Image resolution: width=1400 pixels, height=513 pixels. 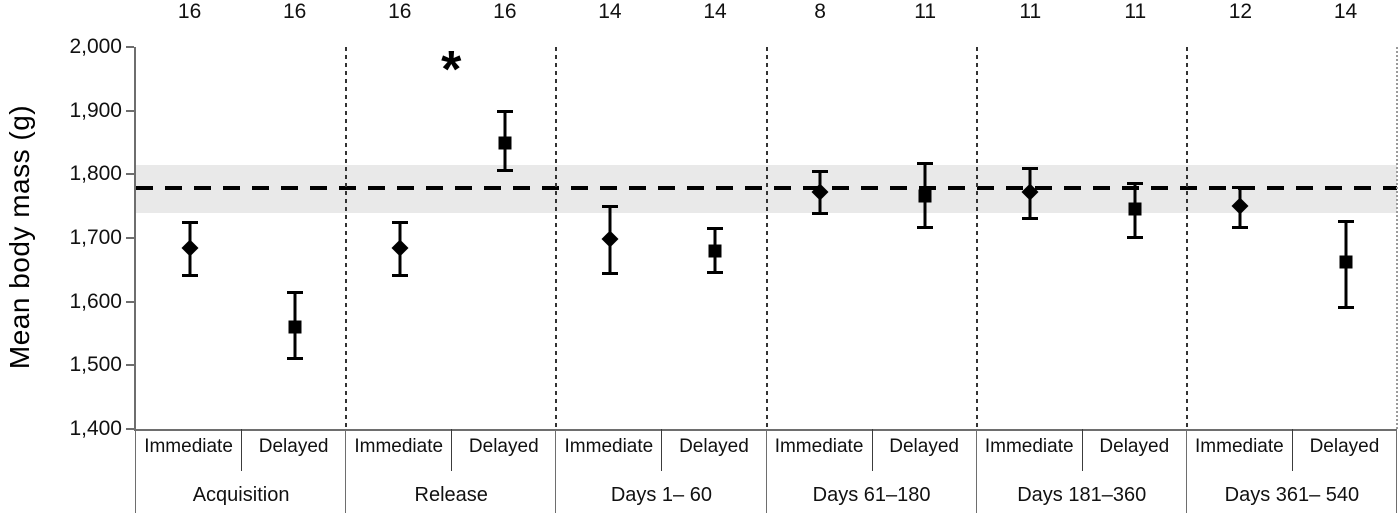 What do you see at coordinates (95, 174) in the screenshot?
I see `y-axis-tick-label: 1,800` at bounding box center [95, 174].